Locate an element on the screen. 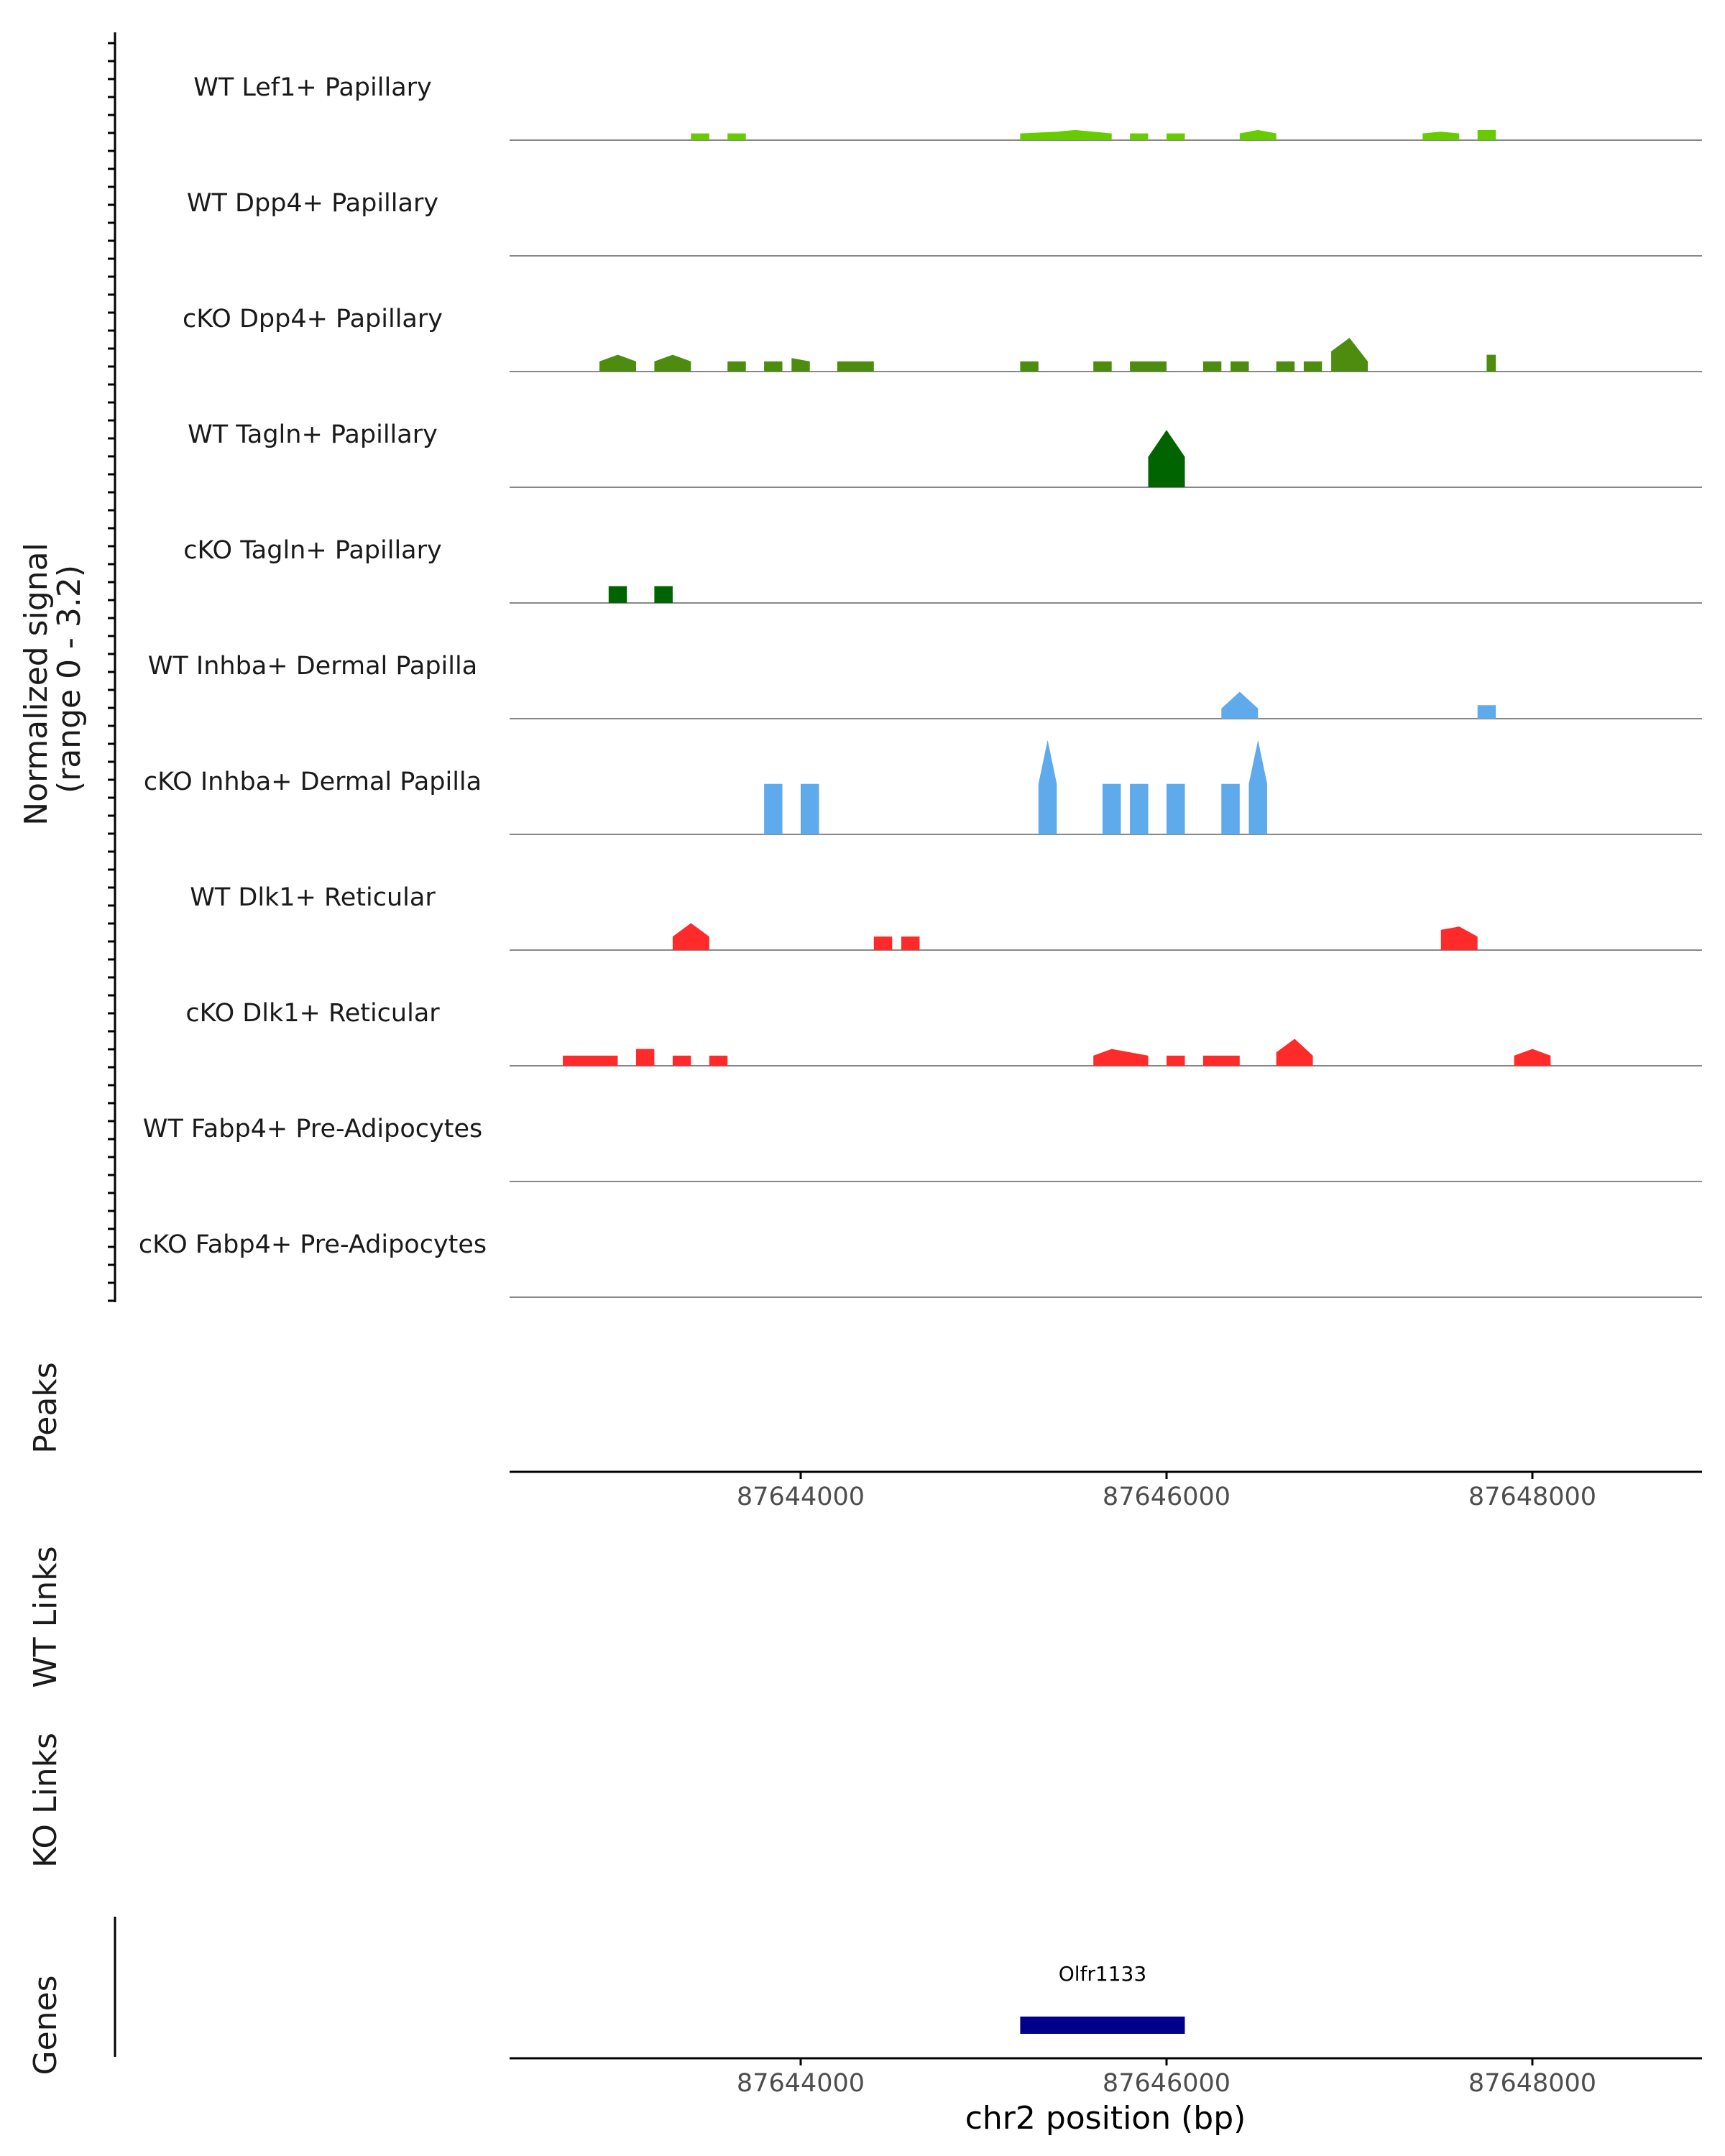 This screenshot has height=2156, width=1725. track-label: cKO Fabp4+ Pre-Adipocytes is located at coordinates (313, 1244).